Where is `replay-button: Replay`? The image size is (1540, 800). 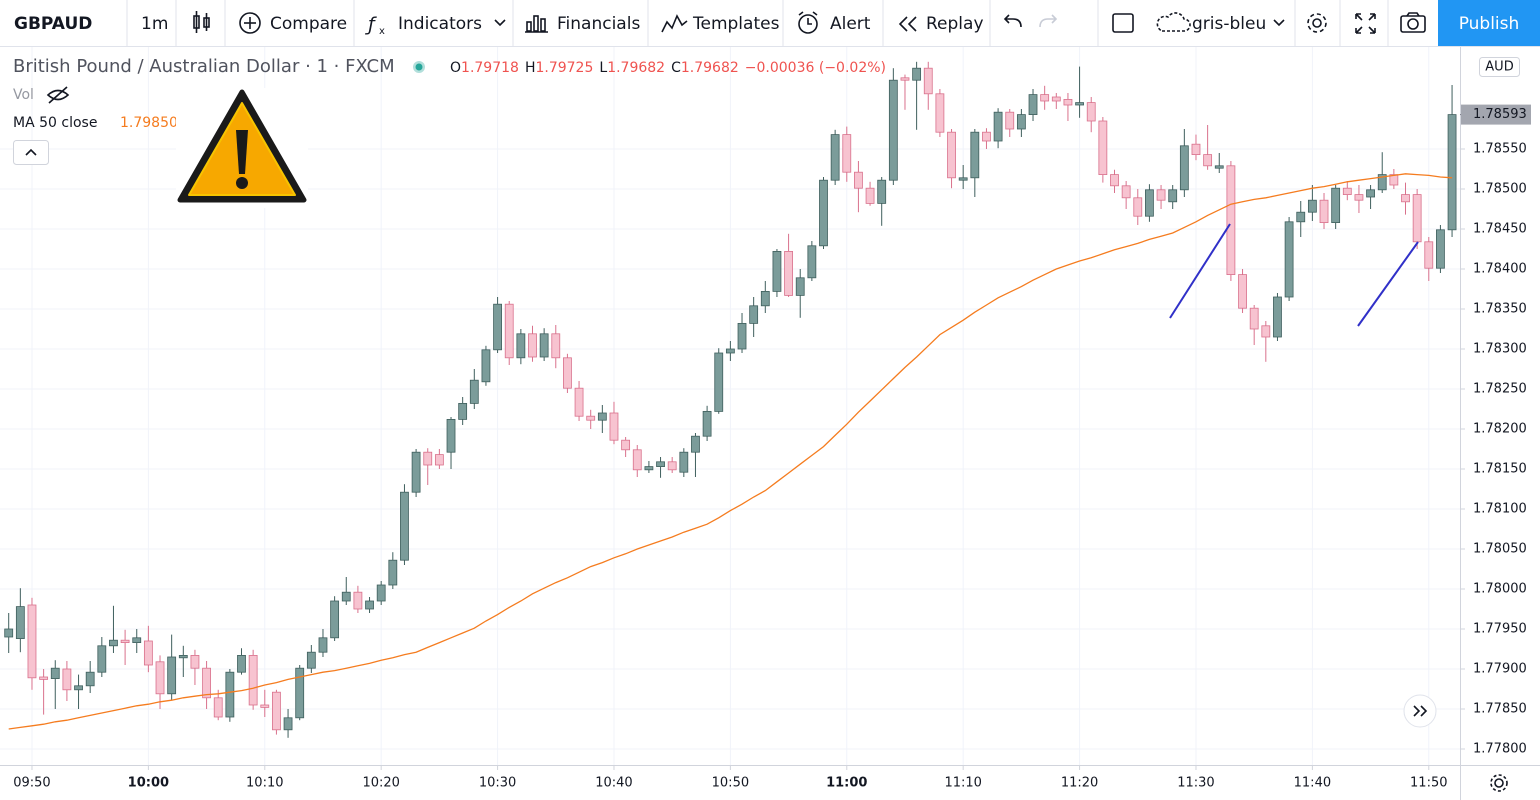 replay-button: Replay is located at coordinates (955, 24).